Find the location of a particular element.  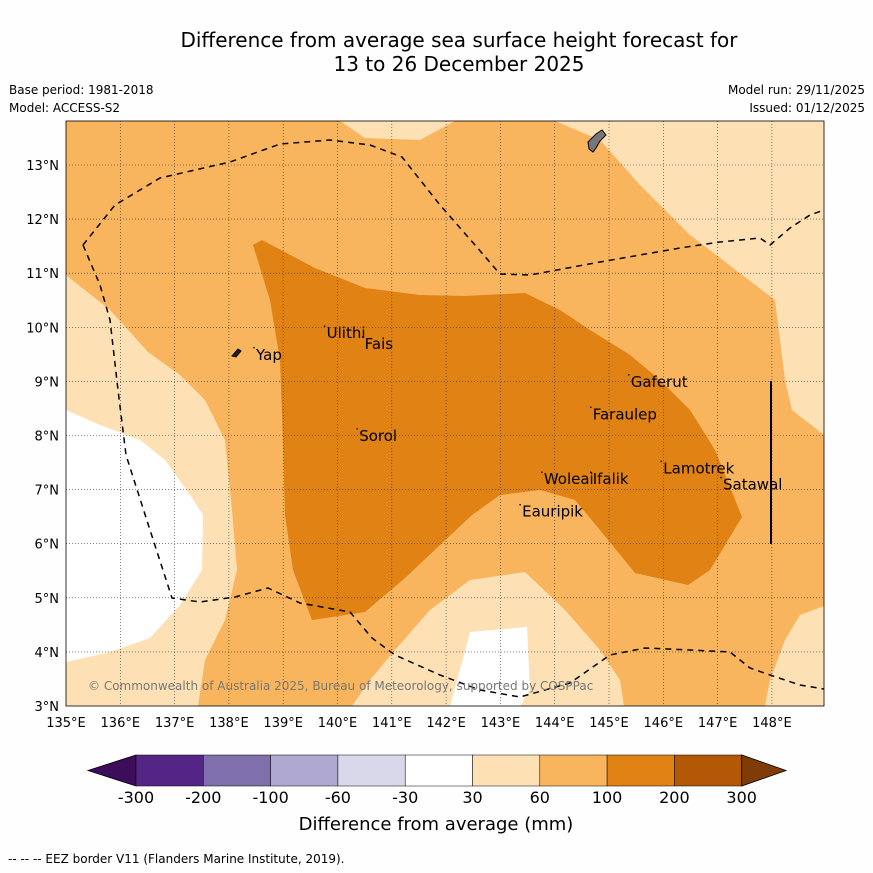

lat-tick-label: 8°N is located at coordinates (47, 437).